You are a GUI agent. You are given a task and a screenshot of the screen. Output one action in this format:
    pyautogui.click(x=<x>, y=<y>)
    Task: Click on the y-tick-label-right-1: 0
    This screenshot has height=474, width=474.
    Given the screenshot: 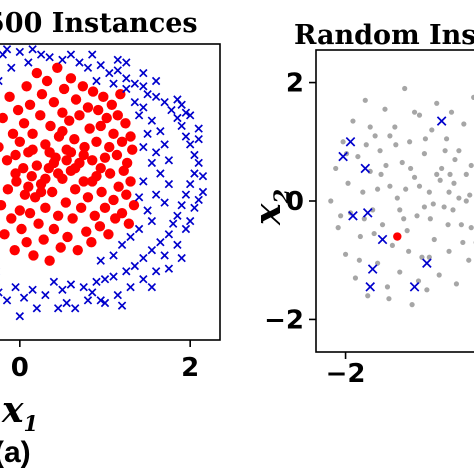 What is the action you would take?
    pyautogui.click(x=295, y=202)
    